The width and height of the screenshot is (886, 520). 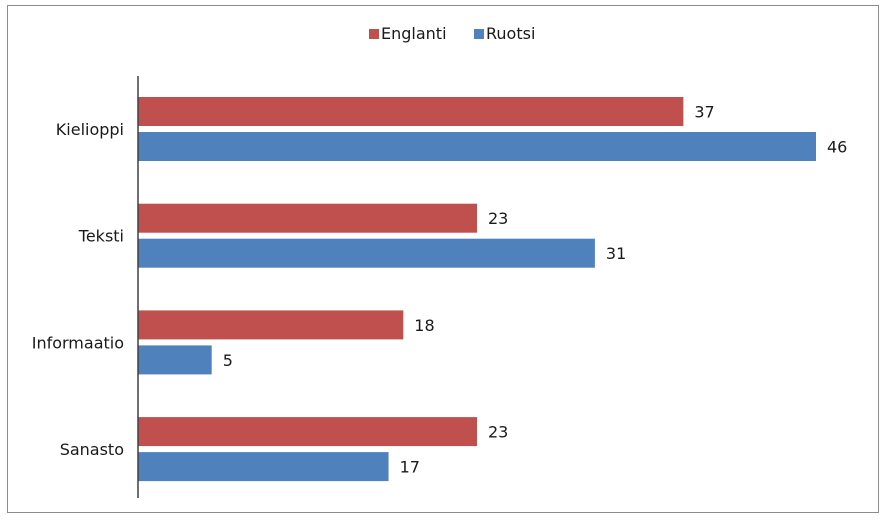 I want to click on data-label: 5, so click(x=228, y=360).